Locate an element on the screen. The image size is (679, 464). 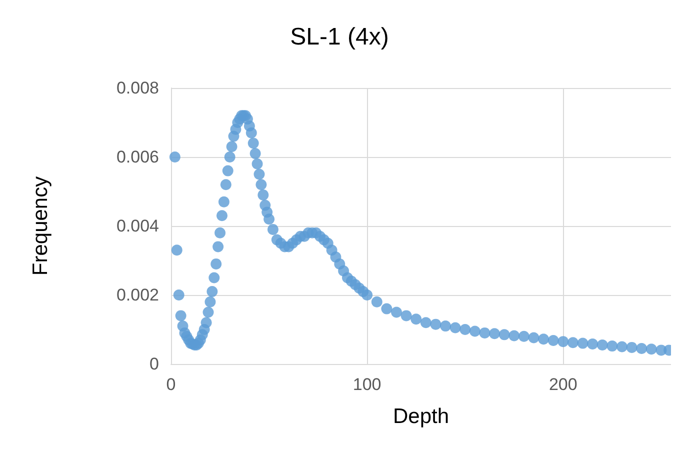
x-tick-label: 100 is located at coordinates (367, 384).